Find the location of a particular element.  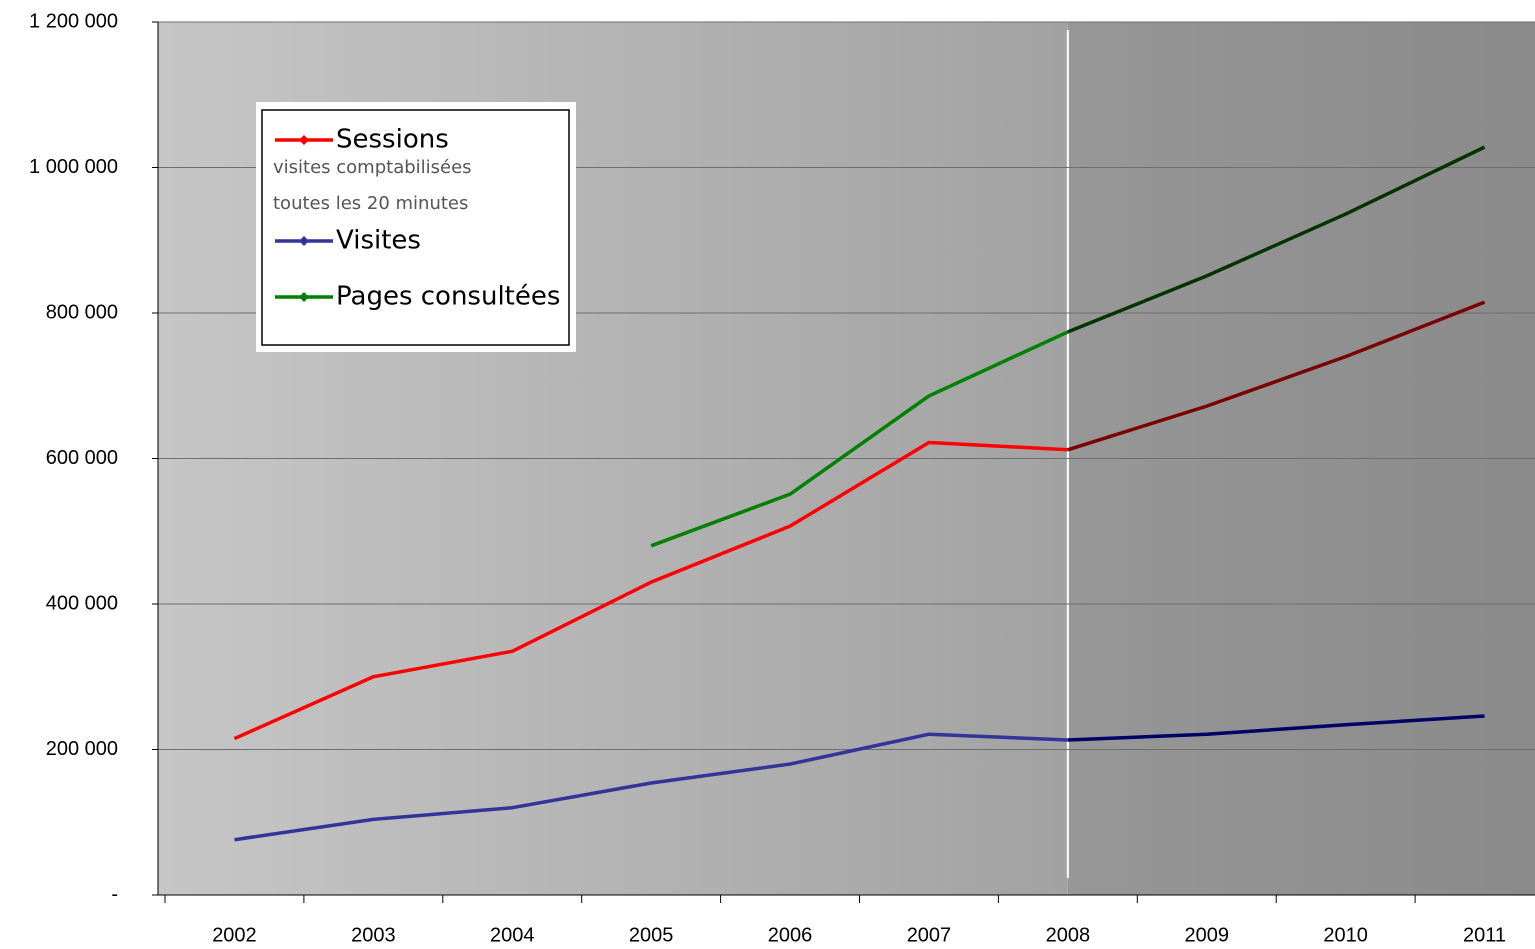

y-tick-label: - is located at coordinates (114, 894).